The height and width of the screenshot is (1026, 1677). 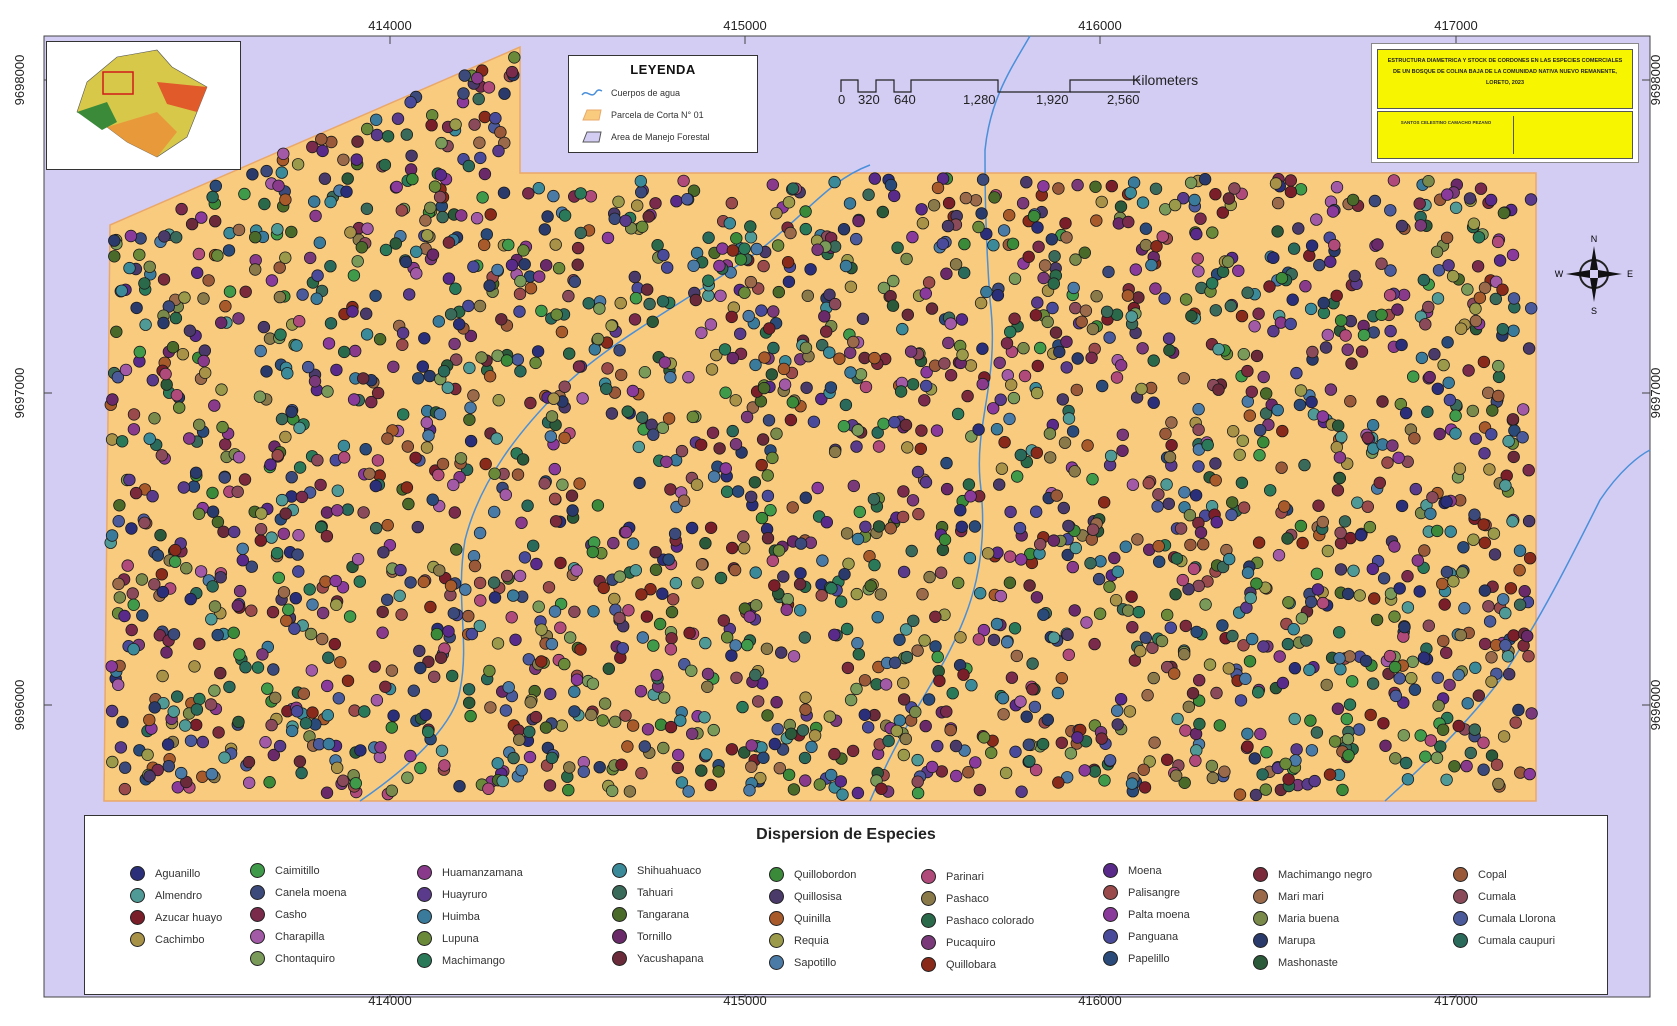 I want to click on species-legend-item: Tangarana, so click(x=650, y=914).